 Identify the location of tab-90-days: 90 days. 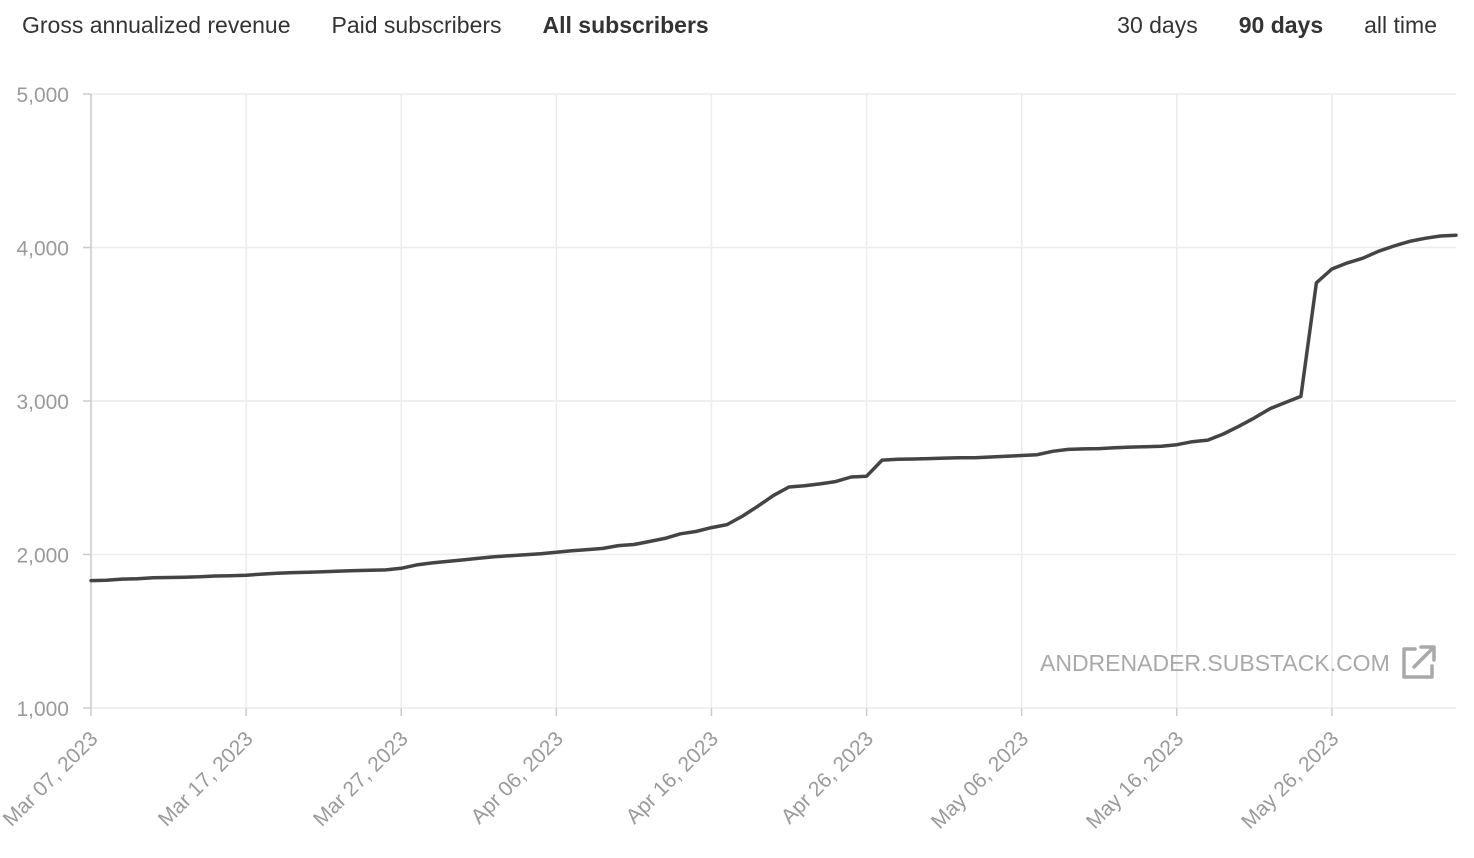
(1281, 25).